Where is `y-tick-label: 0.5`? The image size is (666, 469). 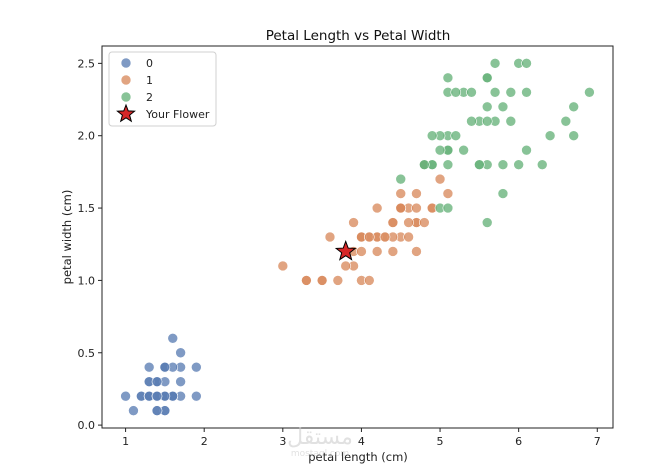
y-tick-label: 0.5 is located at coordinates (87, 353).